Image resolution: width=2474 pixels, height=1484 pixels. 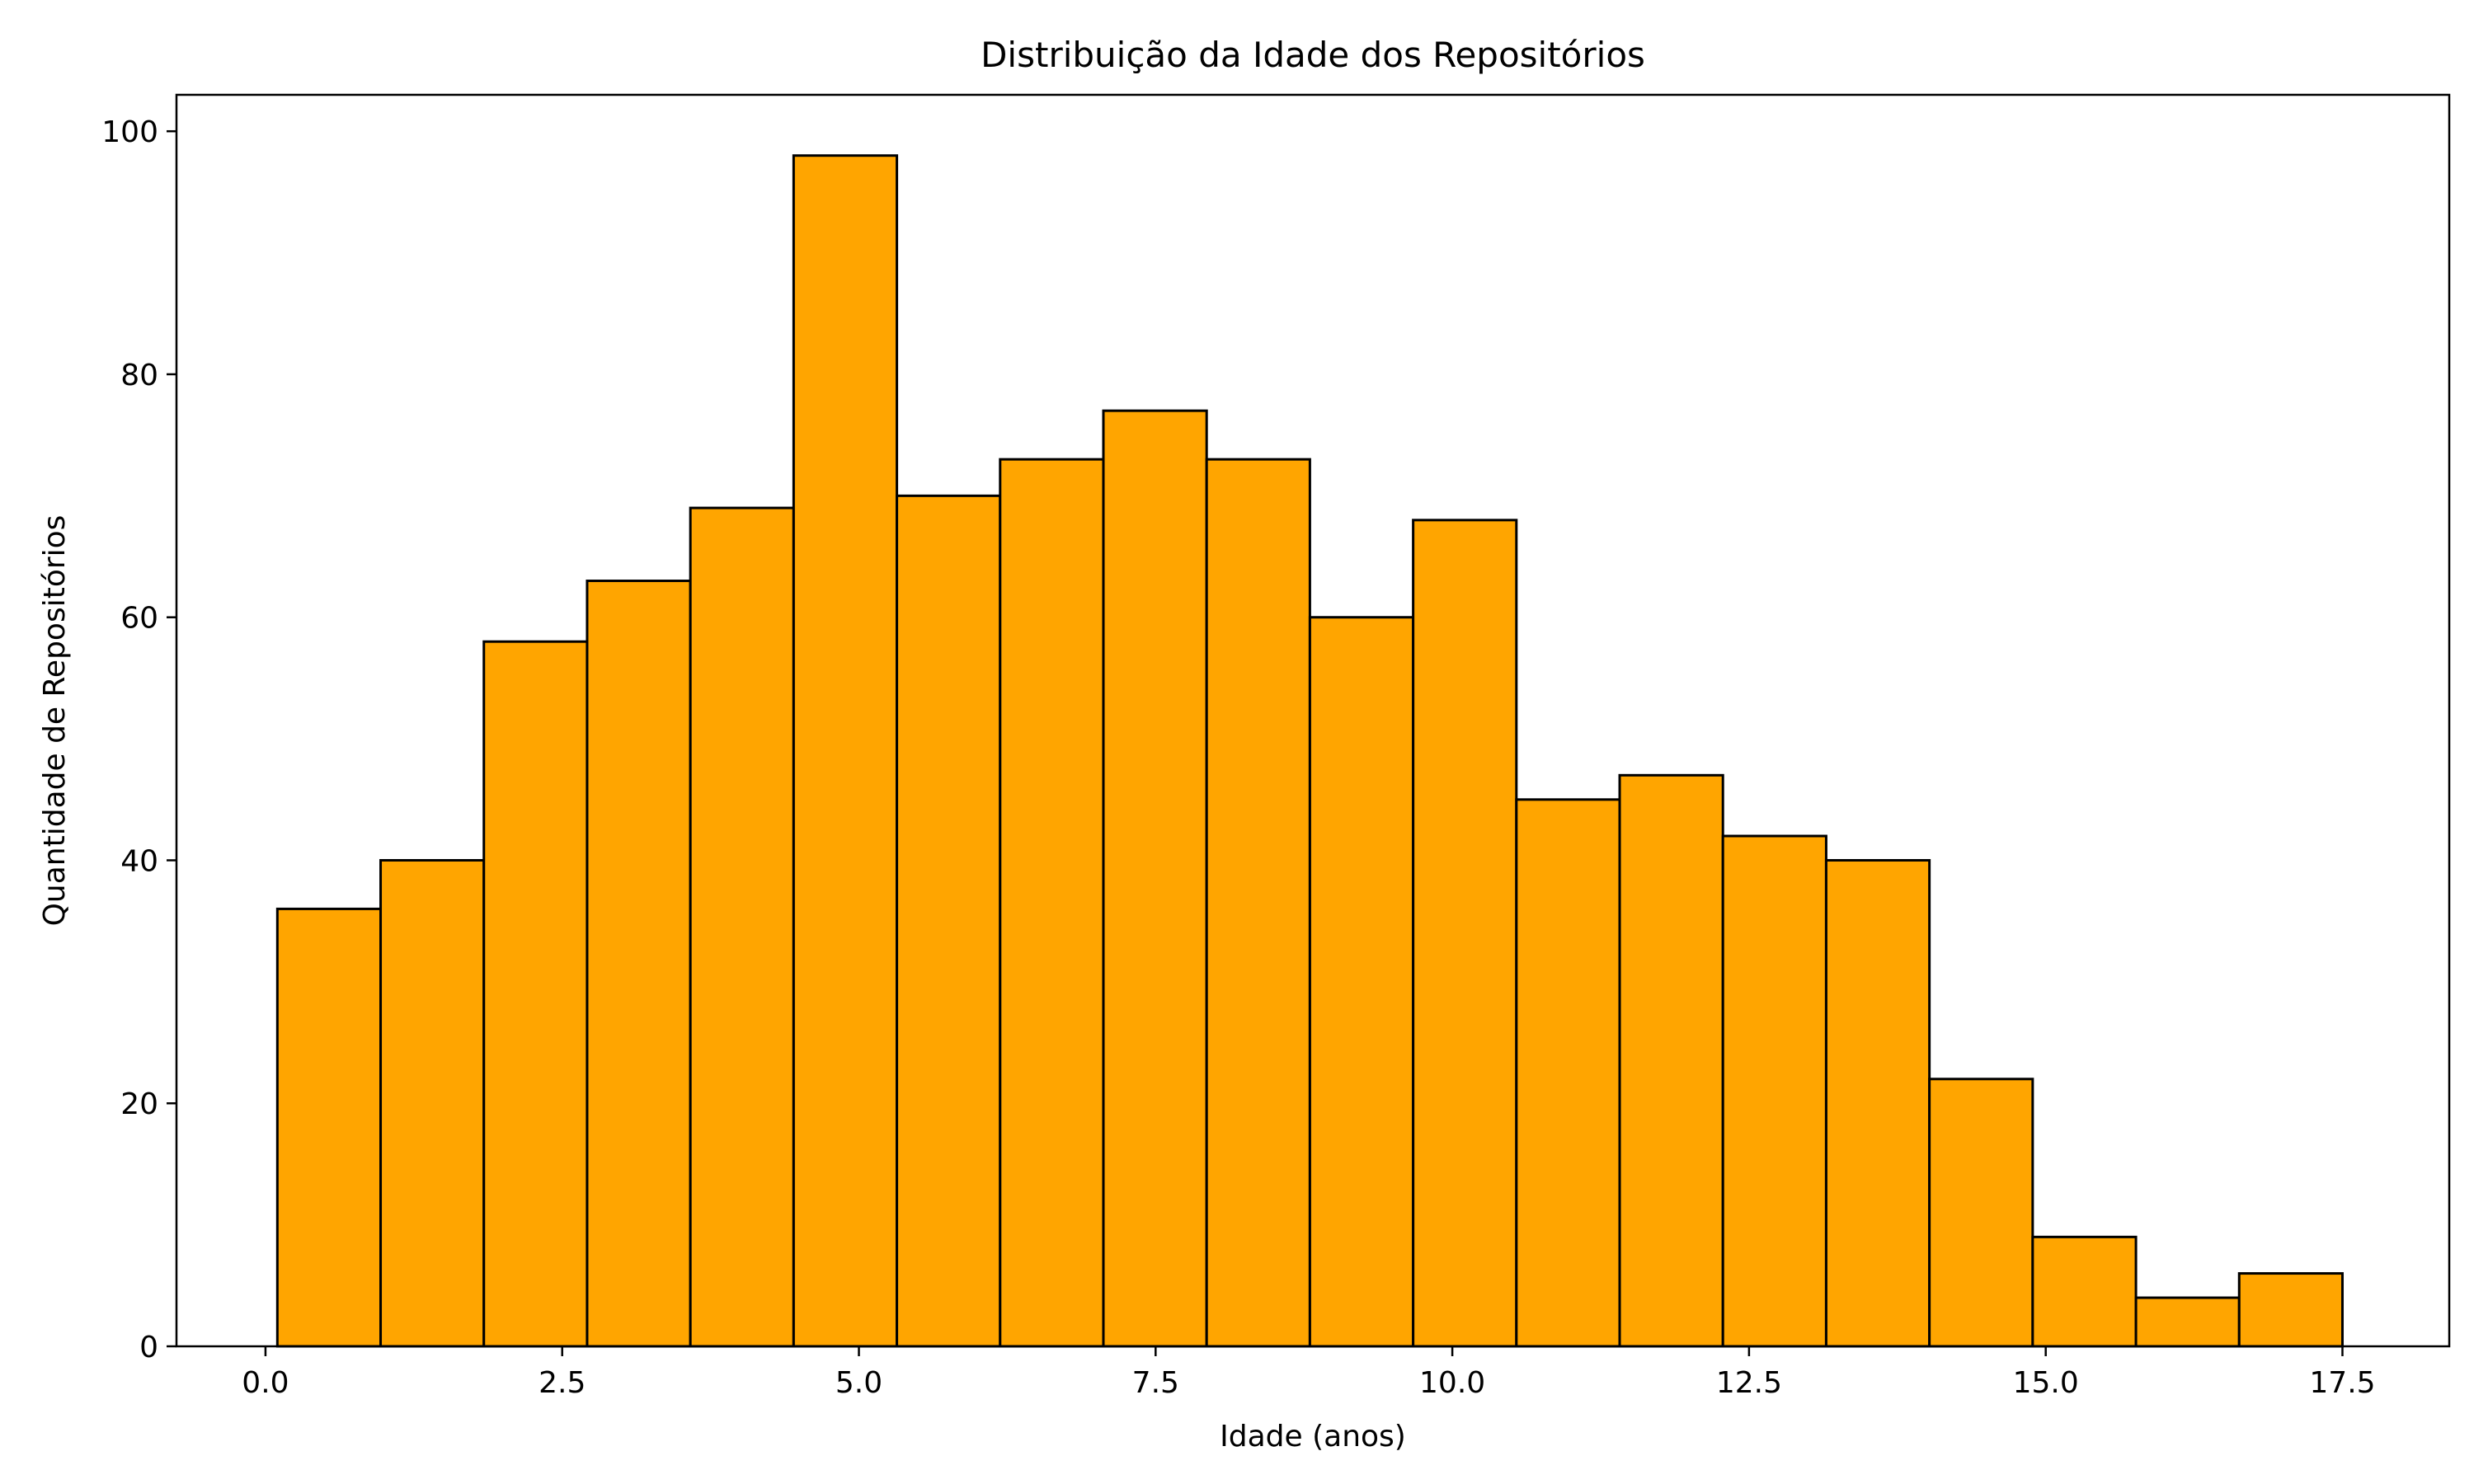 I want to click on y-ticks-group: 0 20 40 60 80 100, so click(x=138, y=739).